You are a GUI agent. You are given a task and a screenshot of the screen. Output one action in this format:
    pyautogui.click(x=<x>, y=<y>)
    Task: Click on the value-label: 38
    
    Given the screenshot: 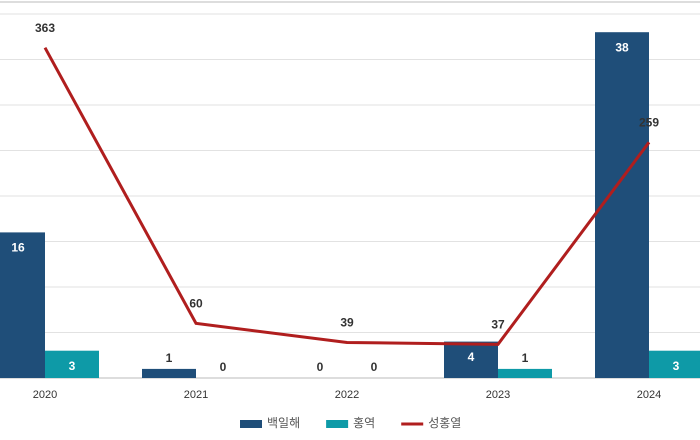 What is the action you would take?
    pyautogui.click(x=622, y=47)
    